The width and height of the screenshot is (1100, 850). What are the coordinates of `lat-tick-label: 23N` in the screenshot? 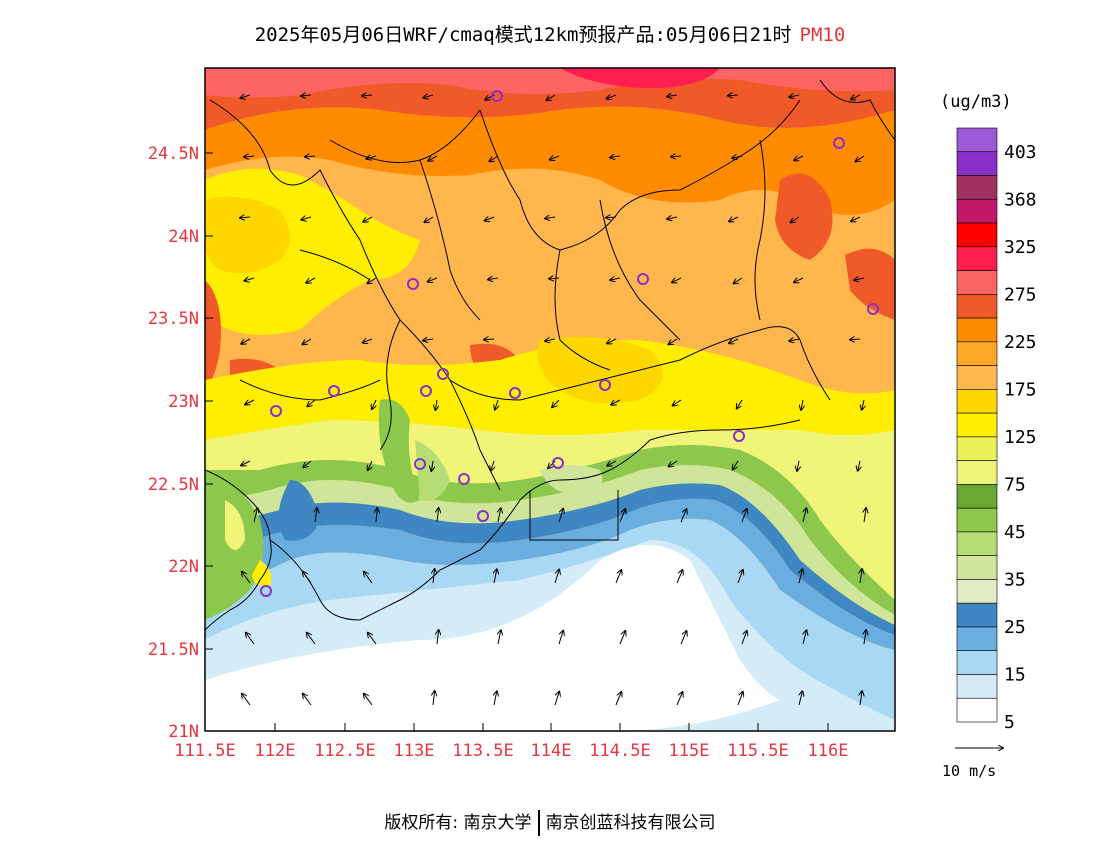 It's located at (183, 402).